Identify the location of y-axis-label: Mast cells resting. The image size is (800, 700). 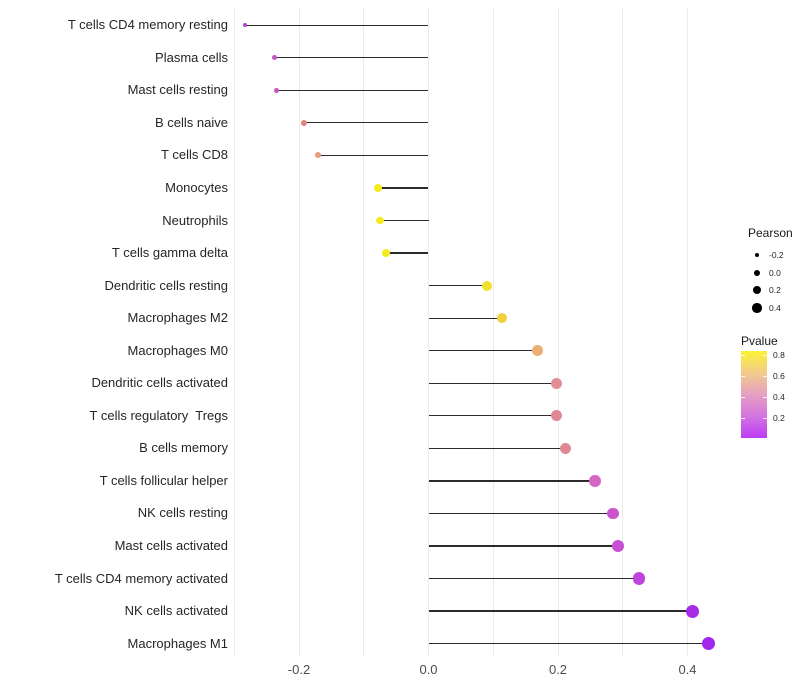
(177, 90).